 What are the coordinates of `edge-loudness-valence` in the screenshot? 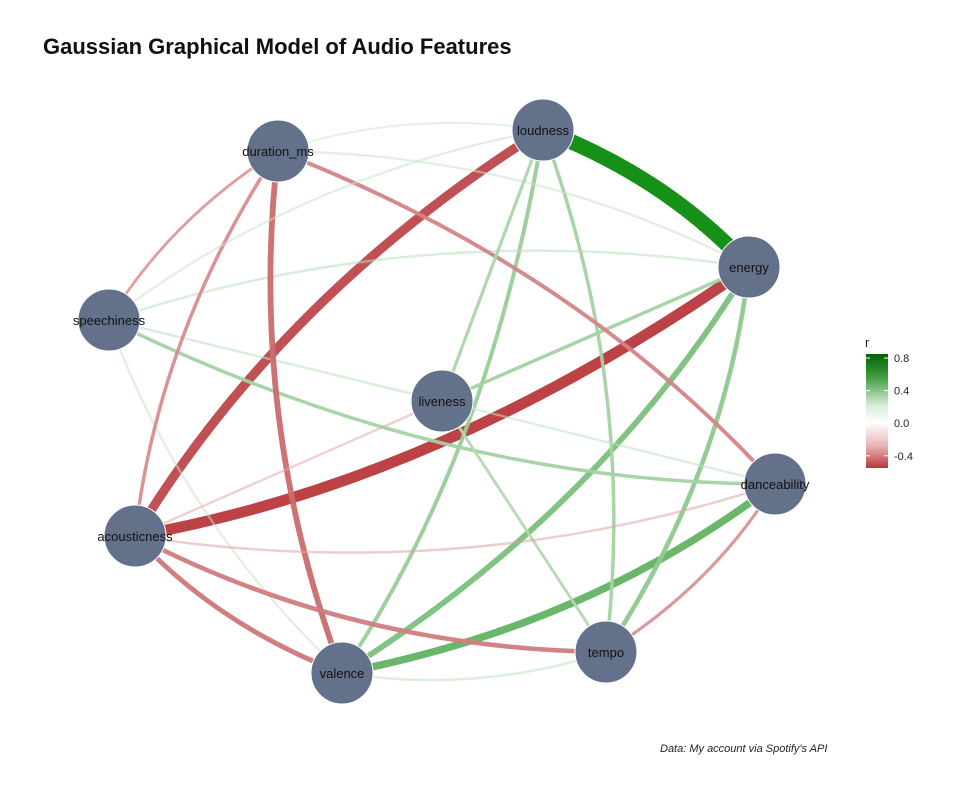 It's located at (442, 401).